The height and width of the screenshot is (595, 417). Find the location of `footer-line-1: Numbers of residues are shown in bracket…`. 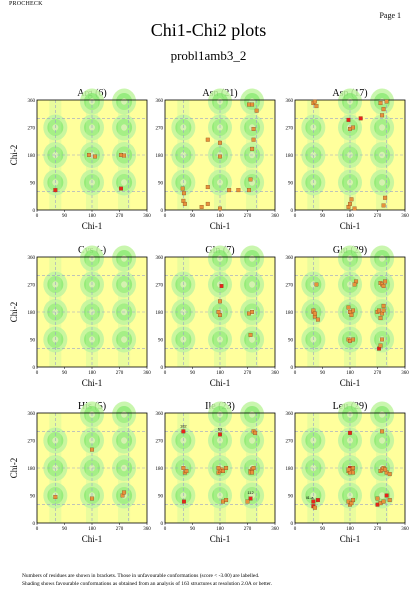

footer-line-1: Numbers of residues are shown in bracket… is located at coordinates (141, 576).